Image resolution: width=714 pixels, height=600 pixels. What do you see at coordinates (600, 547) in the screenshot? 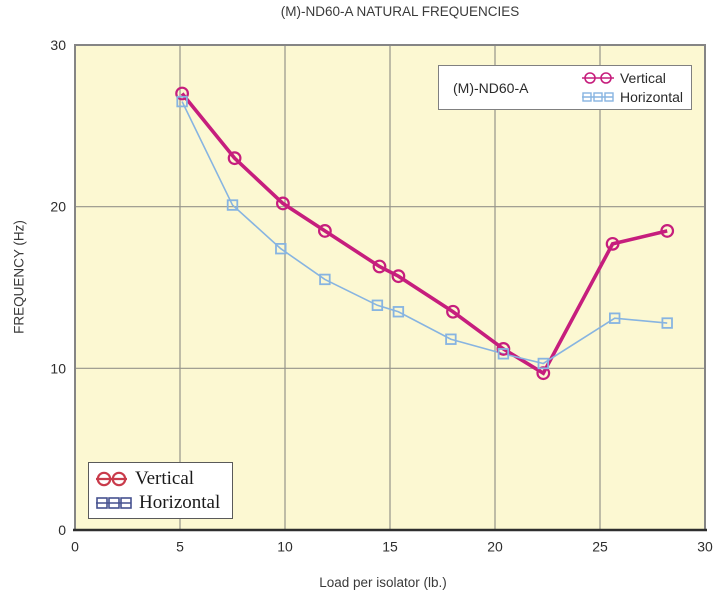
I see `x-tick-label: 25` at bounding box center [600, 547].